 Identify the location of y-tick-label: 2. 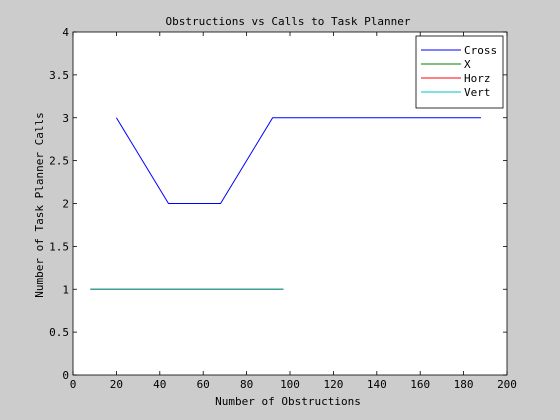
(65, 204).